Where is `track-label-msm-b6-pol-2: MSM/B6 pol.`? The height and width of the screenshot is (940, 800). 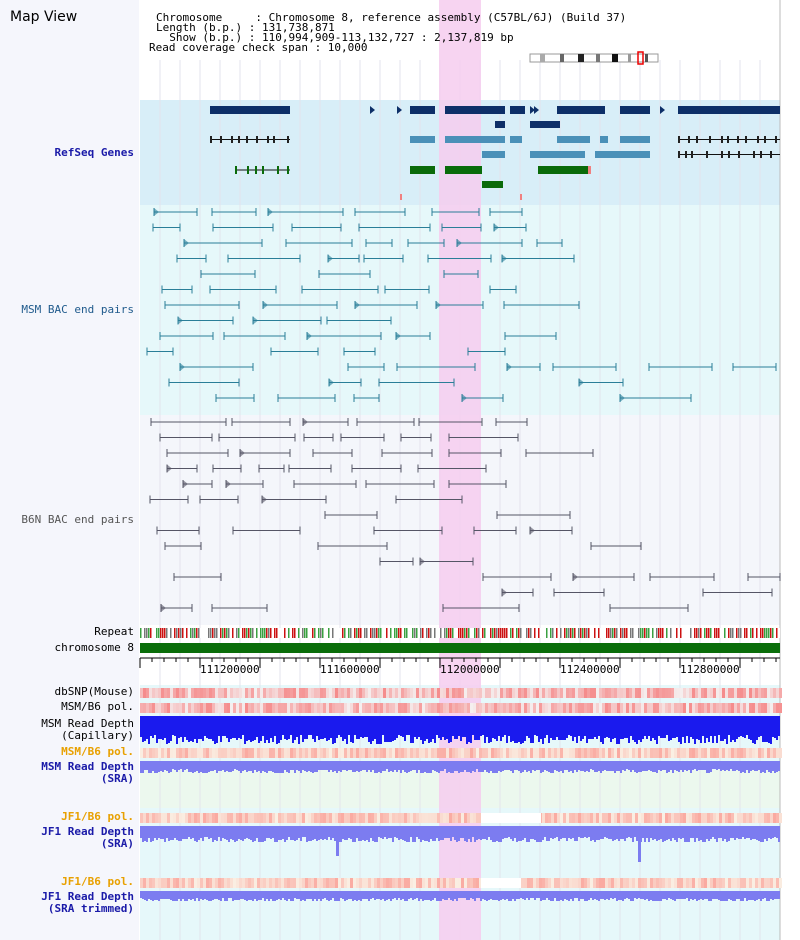 track-label-msm-b6-pol-2: MSM/B6 pol. is located at coordinates (97, 751).